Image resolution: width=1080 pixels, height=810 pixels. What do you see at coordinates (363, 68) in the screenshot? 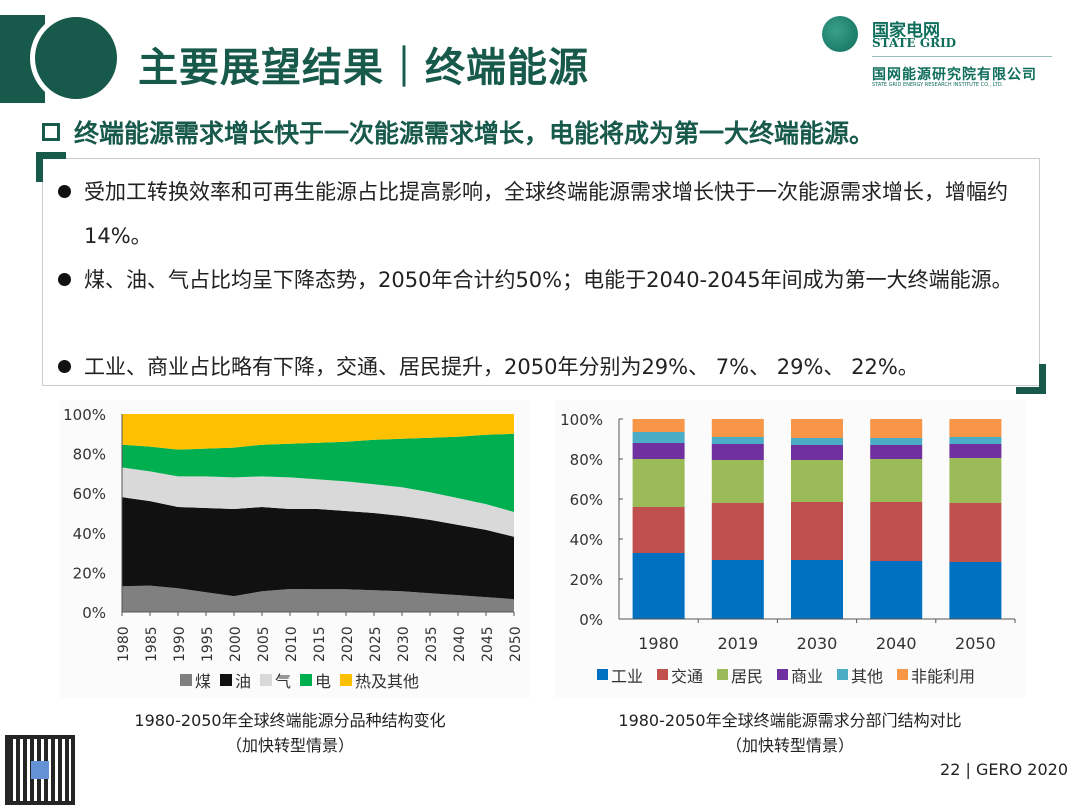
I see `page-title: 主要展望结果｜终端能源` at bounding box center [363, 68].